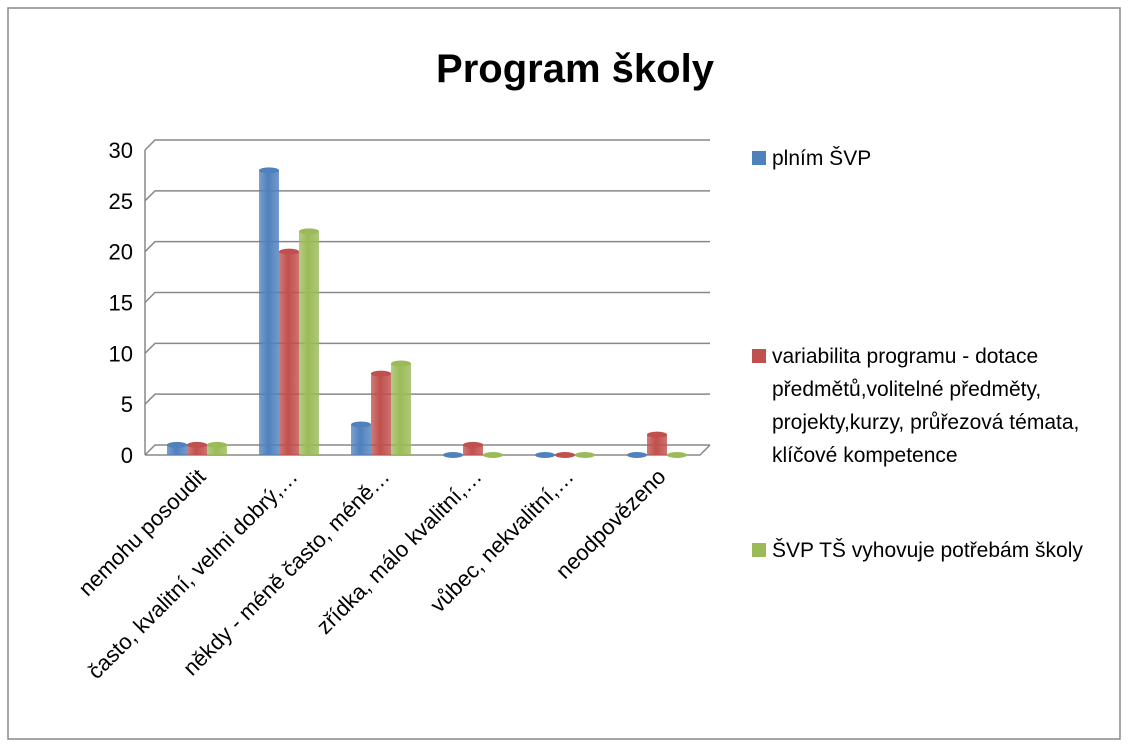  I want to click on y-tick-label: 5, so click(127, 404).